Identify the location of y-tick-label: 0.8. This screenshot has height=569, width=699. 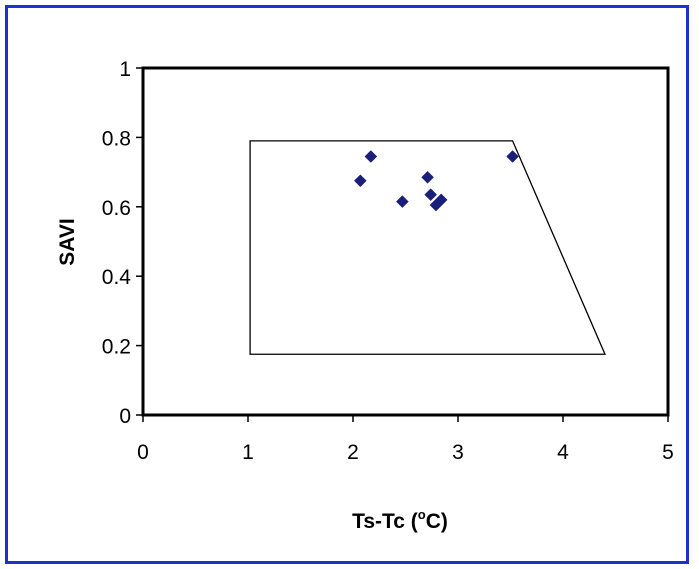
(116, 138).